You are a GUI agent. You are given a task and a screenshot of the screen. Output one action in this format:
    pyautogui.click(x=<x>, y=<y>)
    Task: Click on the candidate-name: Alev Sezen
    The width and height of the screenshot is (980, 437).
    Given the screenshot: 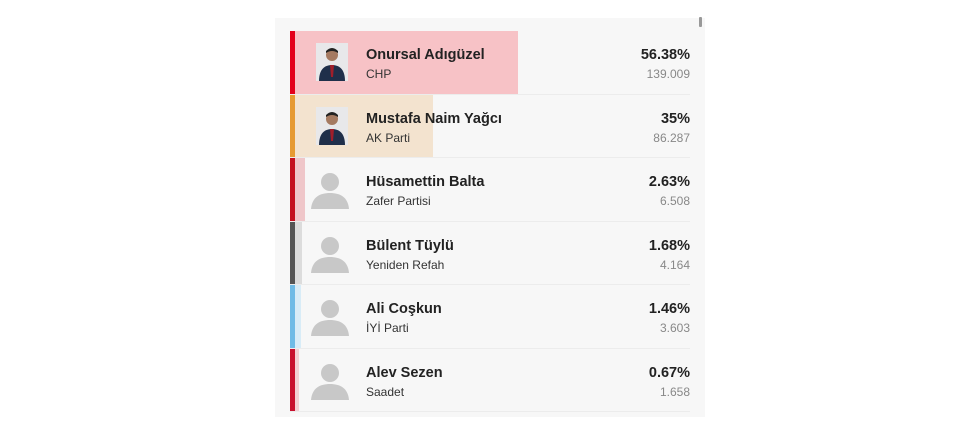 What is the action you would take?
    pyautogui.click(x=404, y=372)
    